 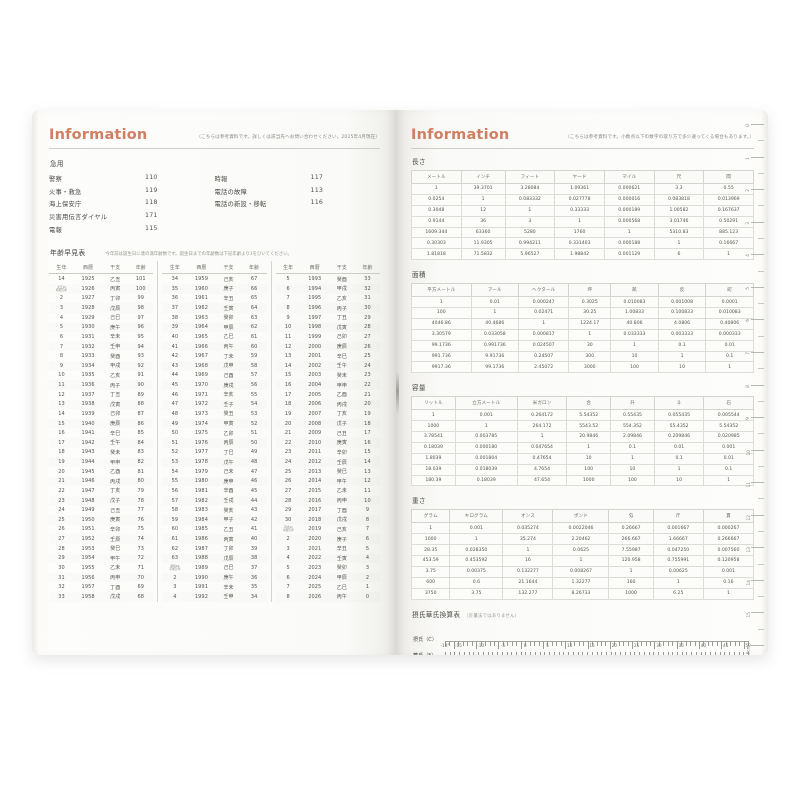 What do you see at coordinates (367, 288) in the screenshot?
I see `age-cell: 32` at bounding box center [367, 288].